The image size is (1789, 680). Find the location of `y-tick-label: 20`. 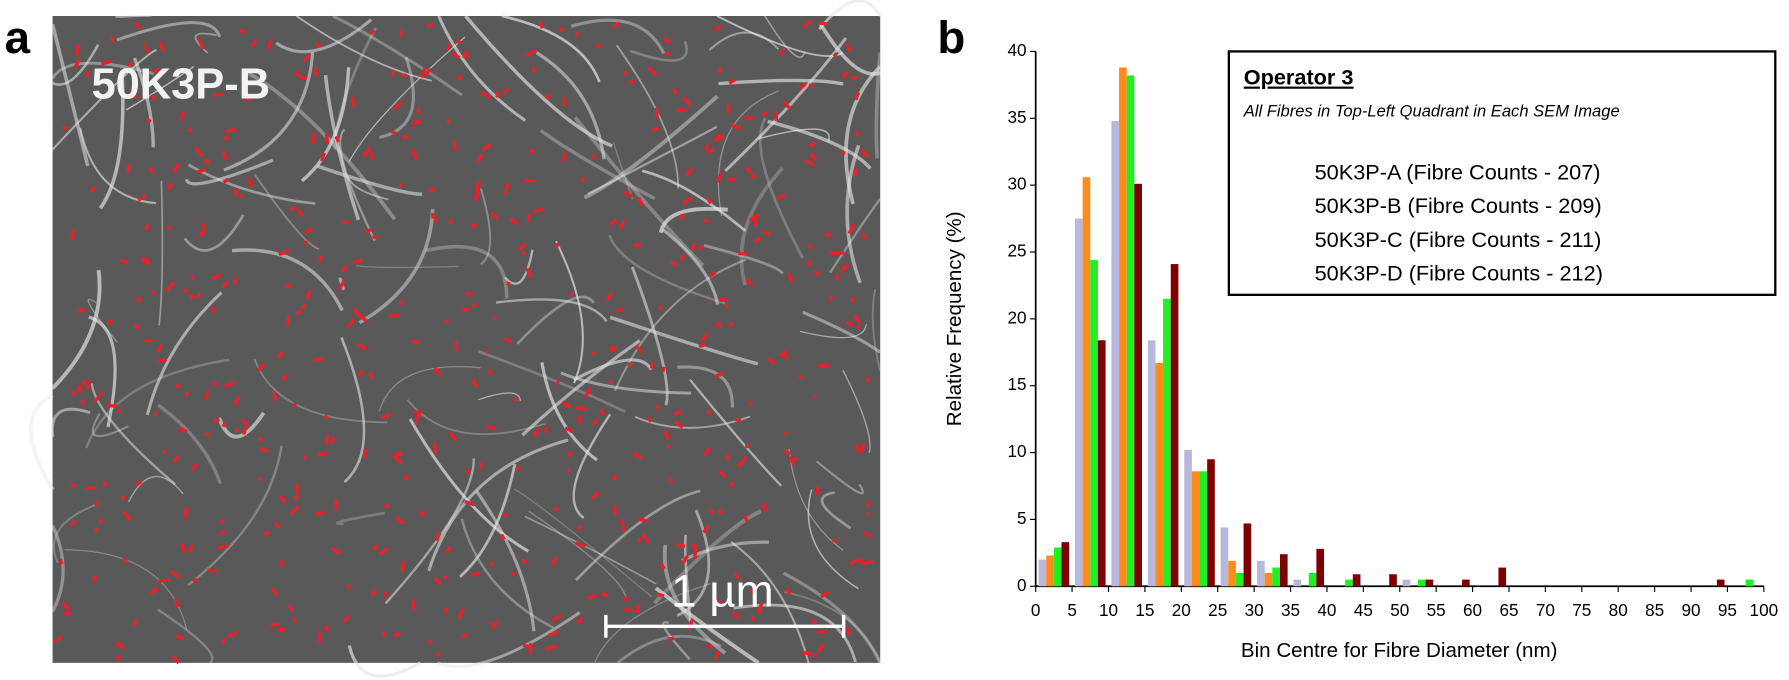

y-tick-label: 20 is located at coordinates (1016, 317).